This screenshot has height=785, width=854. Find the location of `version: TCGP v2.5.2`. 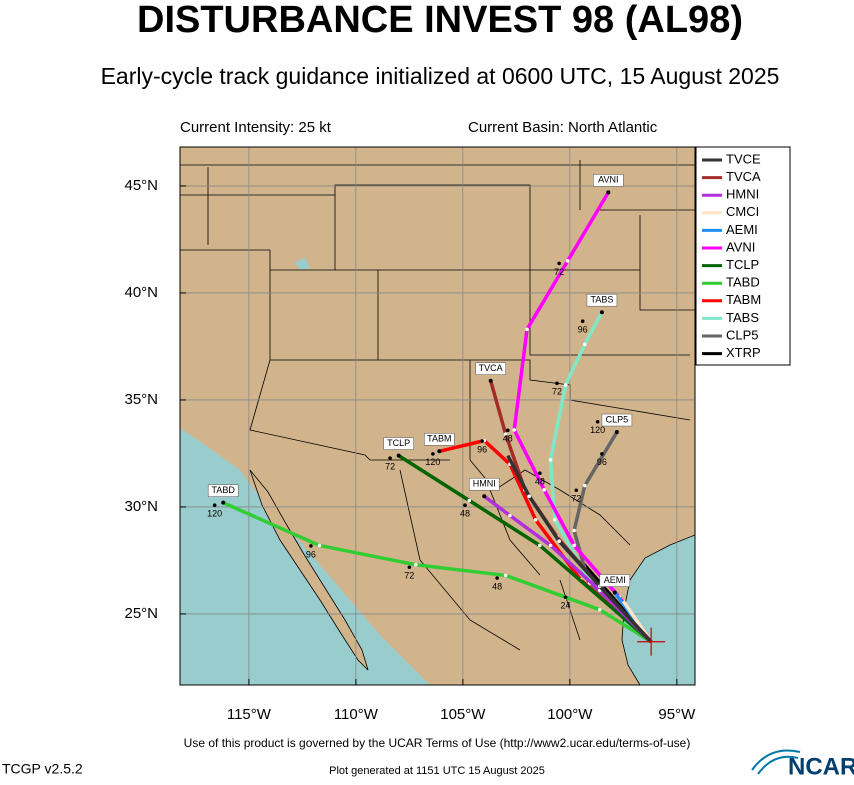

version: TCGP v2.5.2 is located at coordinates (42, 769).